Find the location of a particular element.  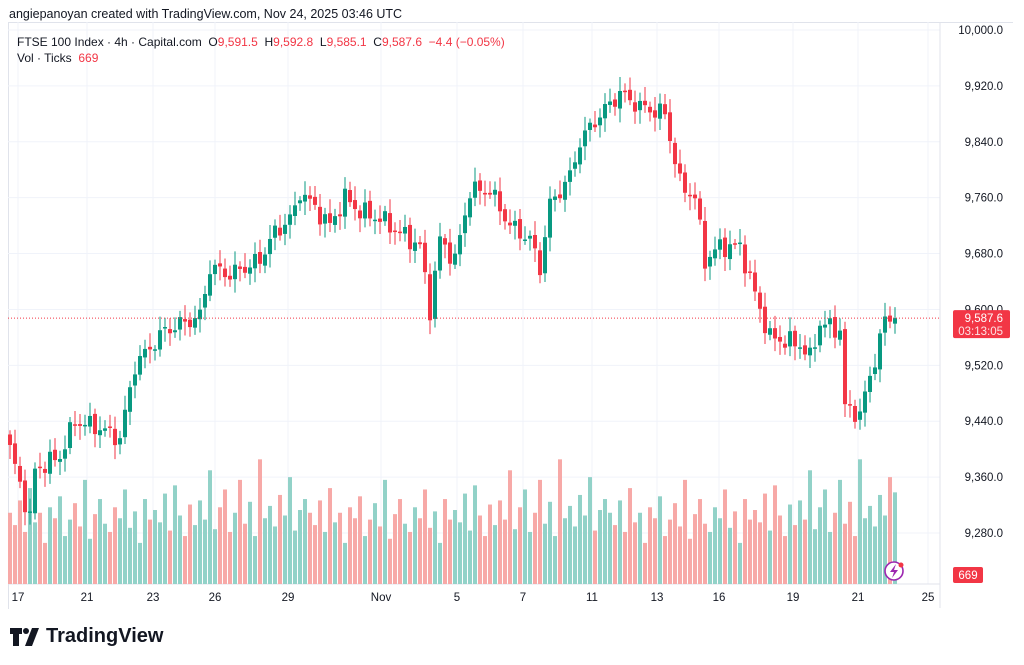

x-tick-label: 21 is located at coordinates (87, 598).